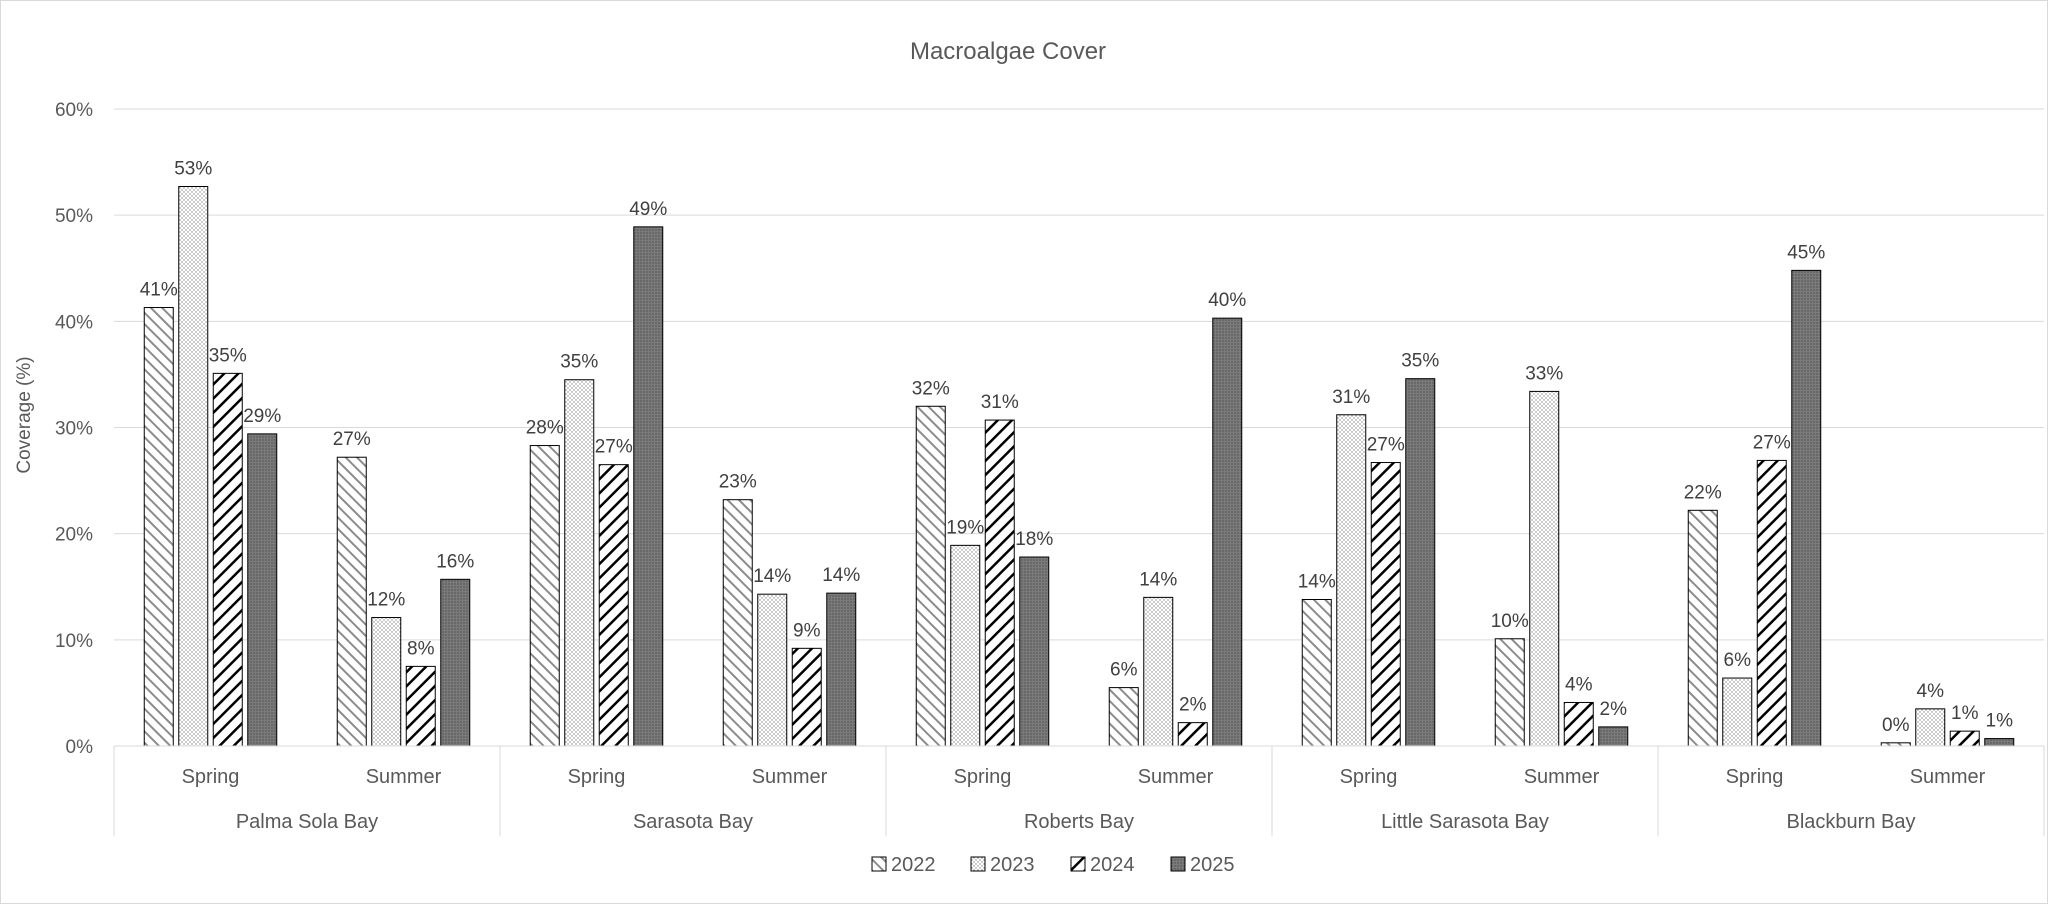  I want to click on y-tick-label: 60%, so click(74, 110).